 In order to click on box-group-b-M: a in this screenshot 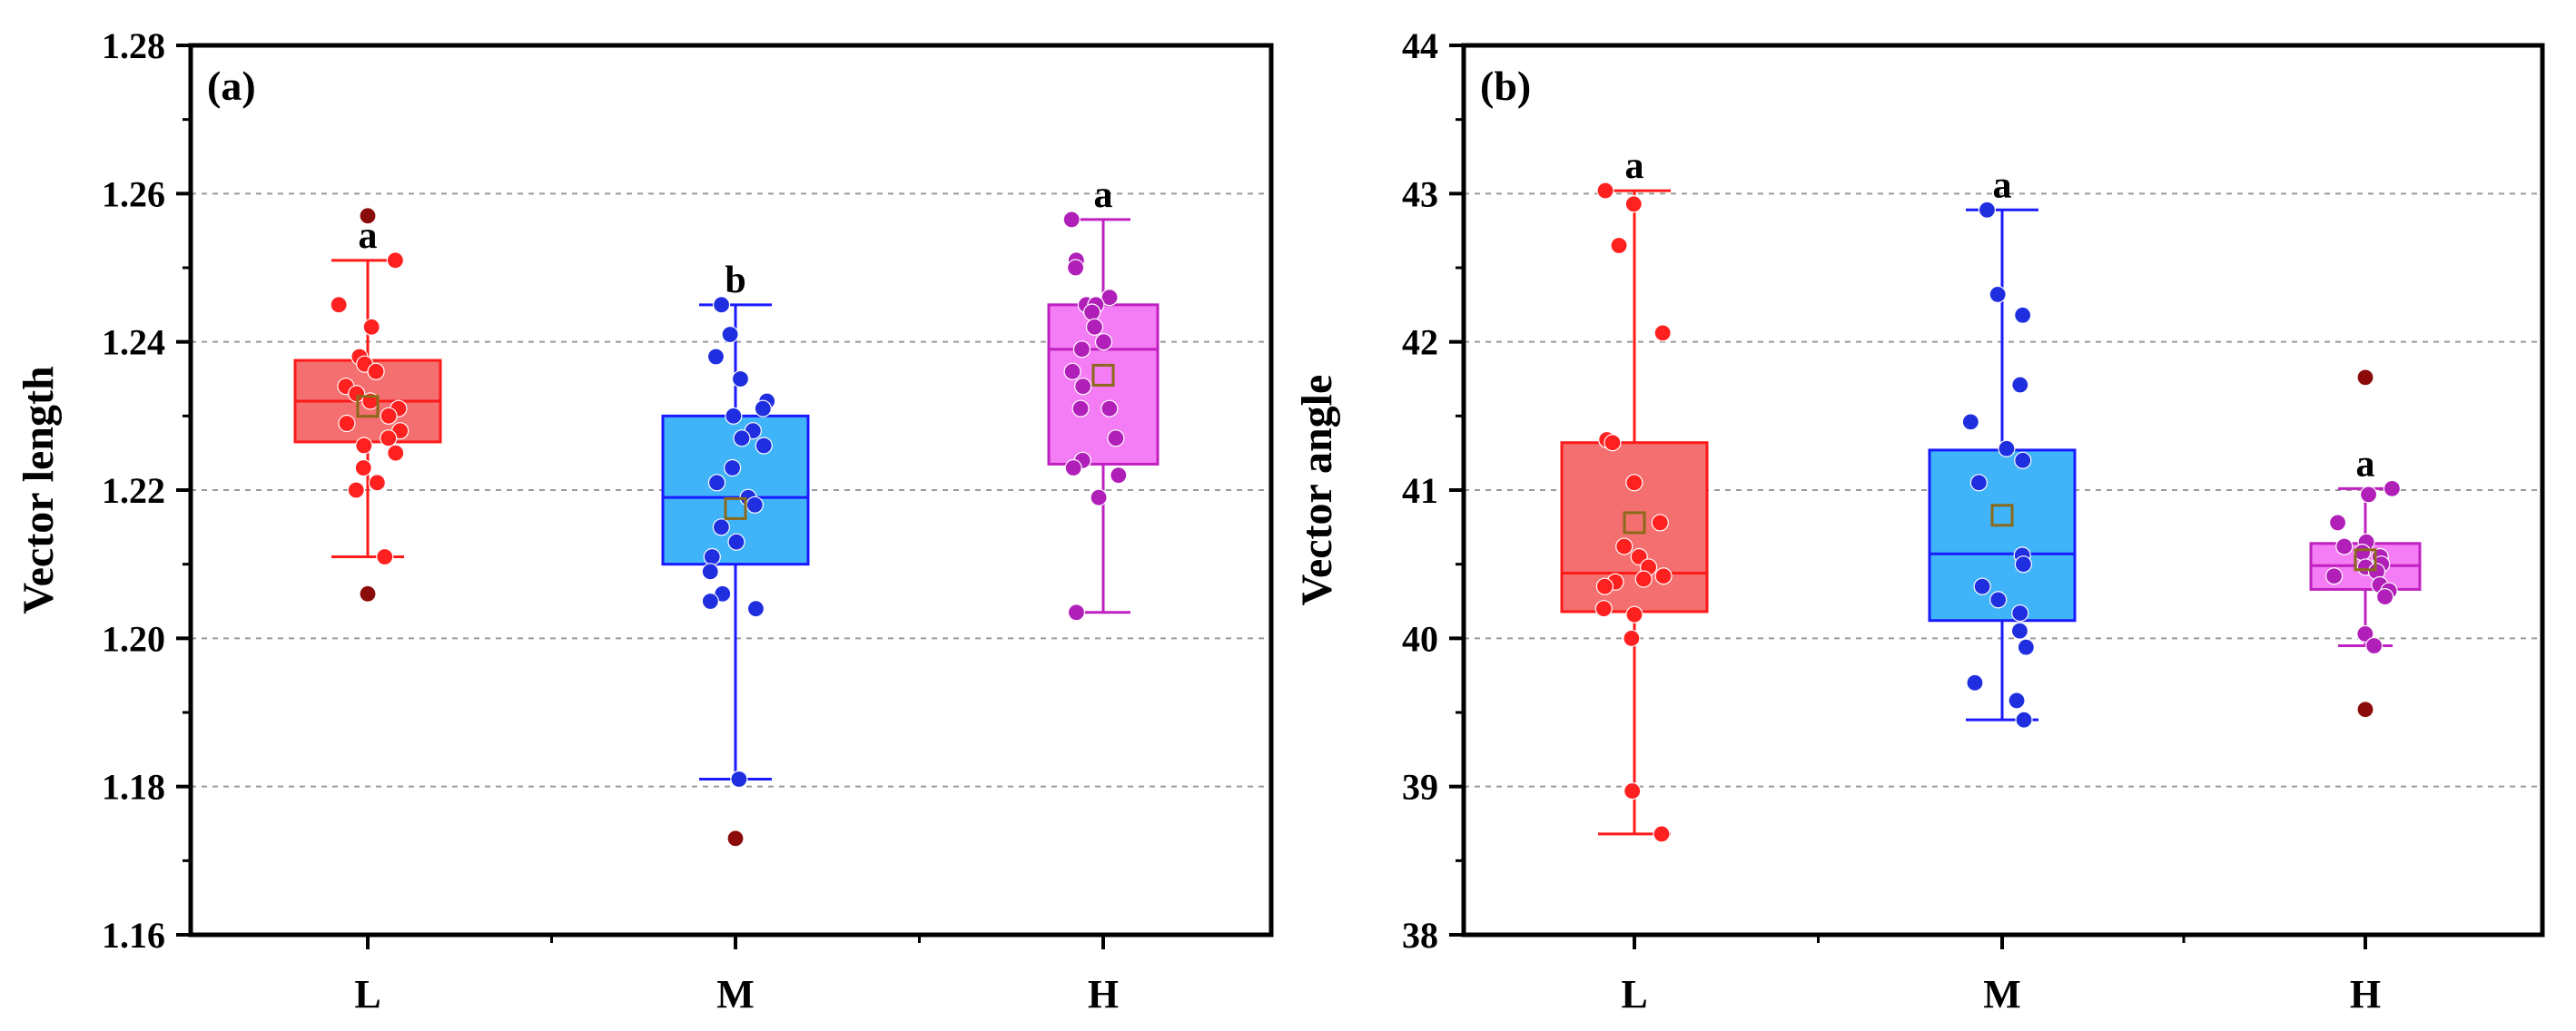, I will do `click(2002, 446)`.